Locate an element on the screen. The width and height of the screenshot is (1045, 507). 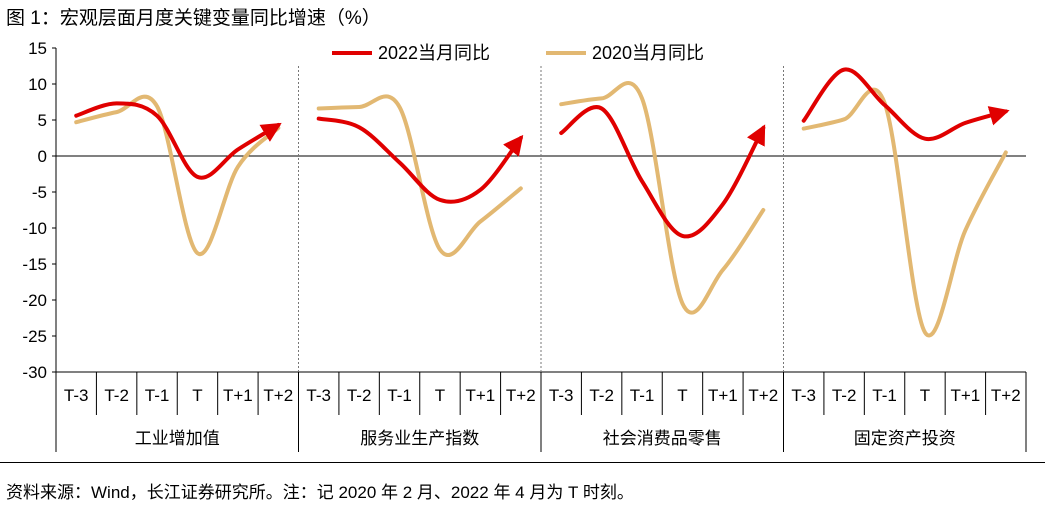
y-tick-label: 0 is located at coordinates (42, 156).